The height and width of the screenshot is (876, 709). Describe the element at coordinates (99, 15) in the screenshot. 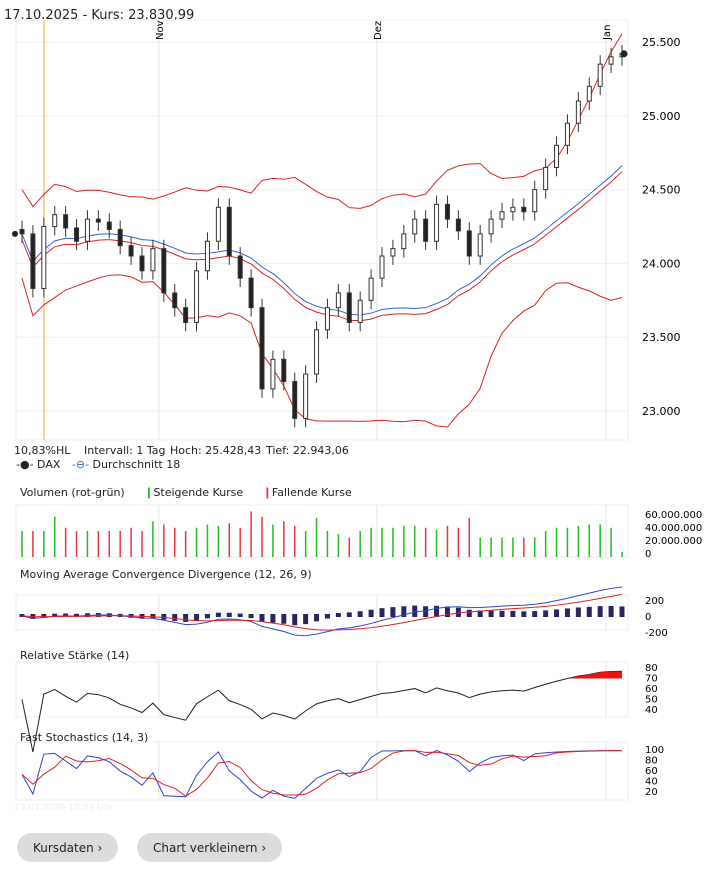

I see `header: 17.10.2025 - Kurs: 23.830,99` at that location.